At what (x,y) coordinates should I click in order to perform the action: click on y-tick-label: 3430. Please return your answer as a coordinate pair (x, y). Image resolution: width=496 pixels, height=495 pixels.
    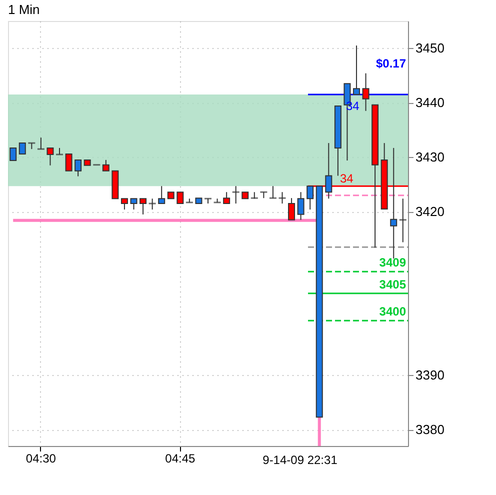
    Looking at the image, I should click on (430, 157).